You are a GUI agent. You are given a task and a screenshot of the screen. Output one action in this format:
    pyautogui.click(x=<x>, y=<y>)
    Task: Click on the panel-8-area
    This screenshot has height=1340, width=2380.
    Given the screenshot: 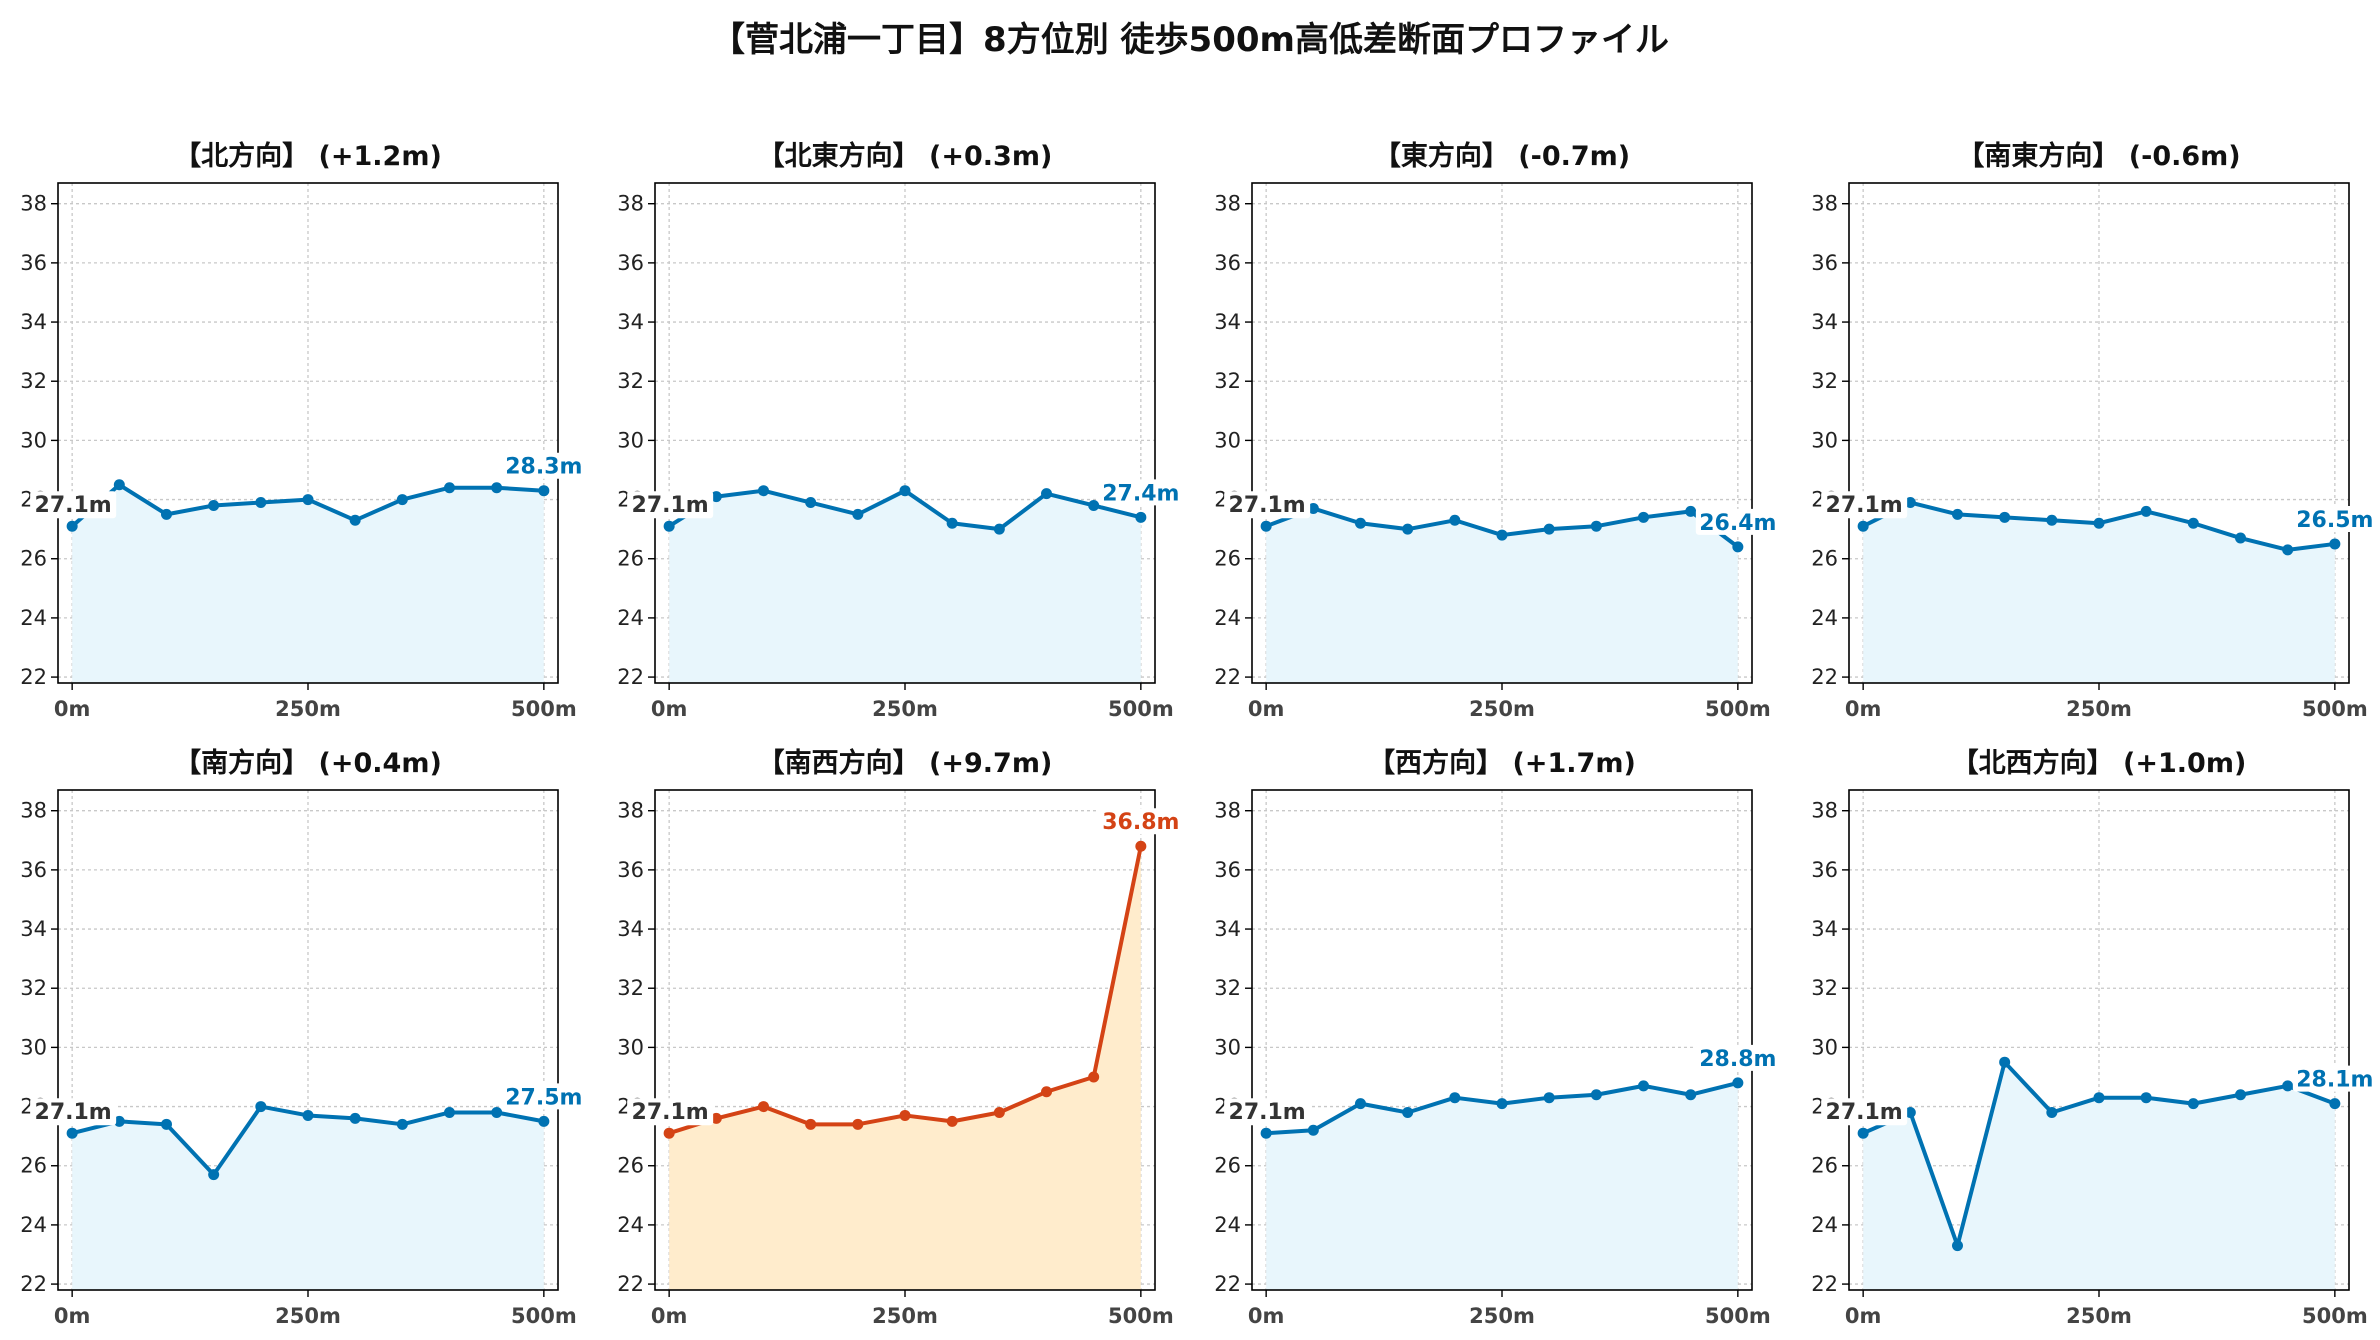 What is the action you would take?
    pyautogui.click(x=2099, y=1176)
    